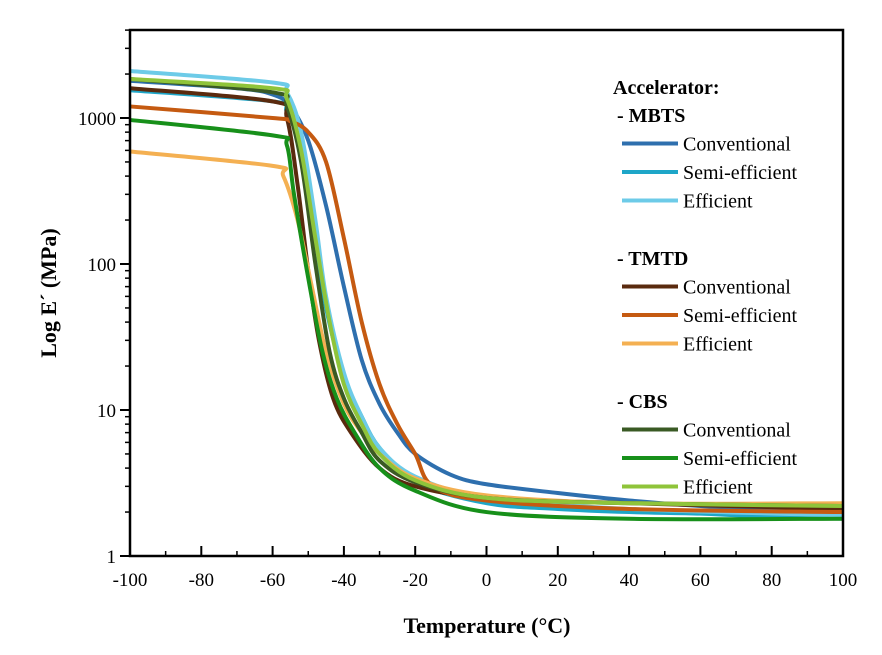 Image resolution: width=882 pixels, height=655 pixels. Describe the element at coordinates (130, 580) in the screenshot. I see `x-tick-label: -100` at that location.